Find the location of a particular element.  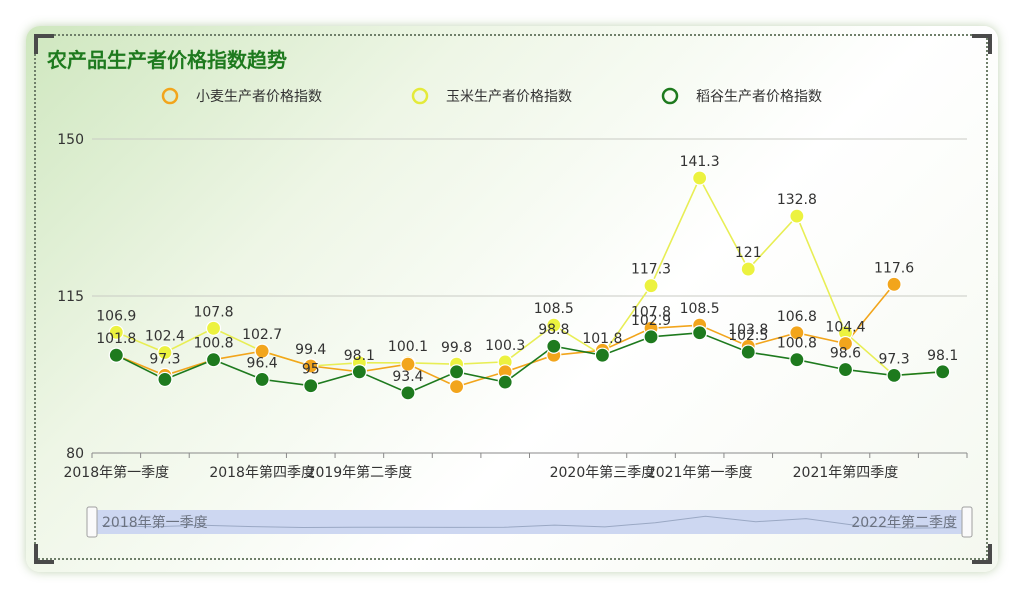

x-tick-label: 2018年第一季度 is located at coordinates (116, 472).